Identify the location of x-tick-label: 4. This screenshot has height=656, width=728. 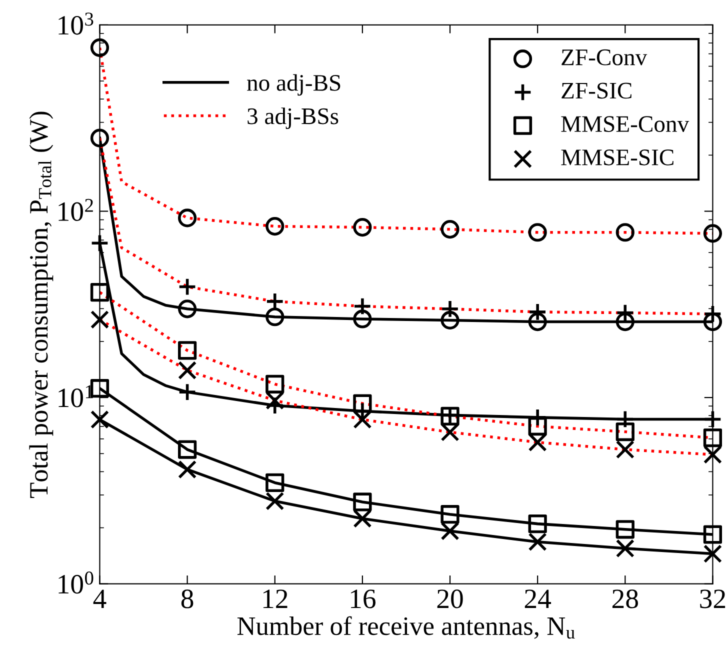
(99, 599).